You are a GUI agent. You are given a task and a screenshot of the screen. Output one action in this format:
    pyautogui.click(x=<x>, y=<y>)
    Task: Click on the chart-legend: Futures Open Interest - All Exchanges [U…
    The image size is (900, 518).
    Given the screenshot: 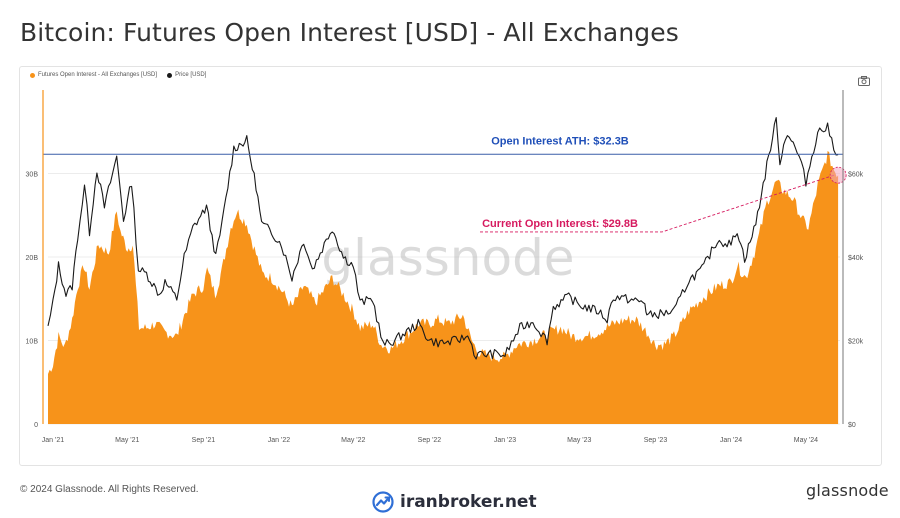 What is the action you would take?
    pyautogui.click(x=118, y=75)
    